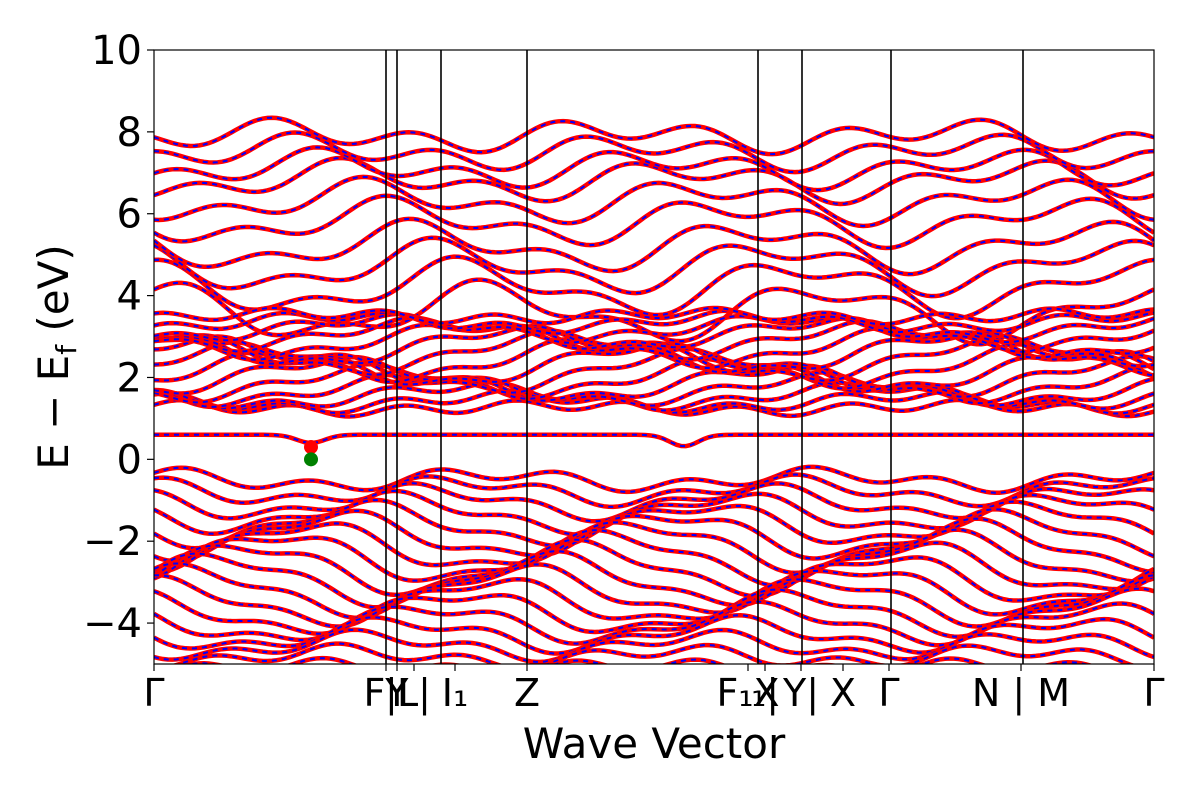  What do you see at coordinates (129, 133) in the screenshot?
I see `y-tick-label: 8` at bounding box center [129, 133].